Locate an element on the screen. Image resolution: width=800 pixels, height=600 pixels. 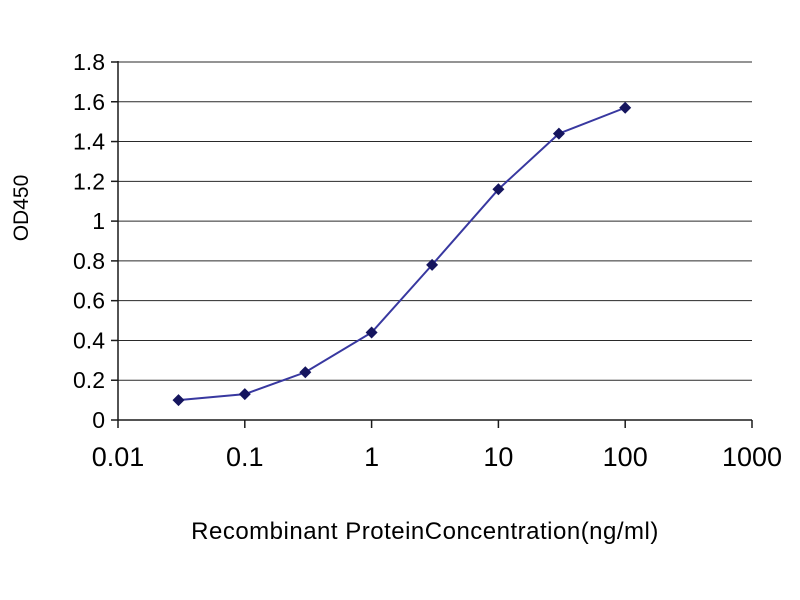
x-tick-label: 1000 is located at coordinates (752, 457).